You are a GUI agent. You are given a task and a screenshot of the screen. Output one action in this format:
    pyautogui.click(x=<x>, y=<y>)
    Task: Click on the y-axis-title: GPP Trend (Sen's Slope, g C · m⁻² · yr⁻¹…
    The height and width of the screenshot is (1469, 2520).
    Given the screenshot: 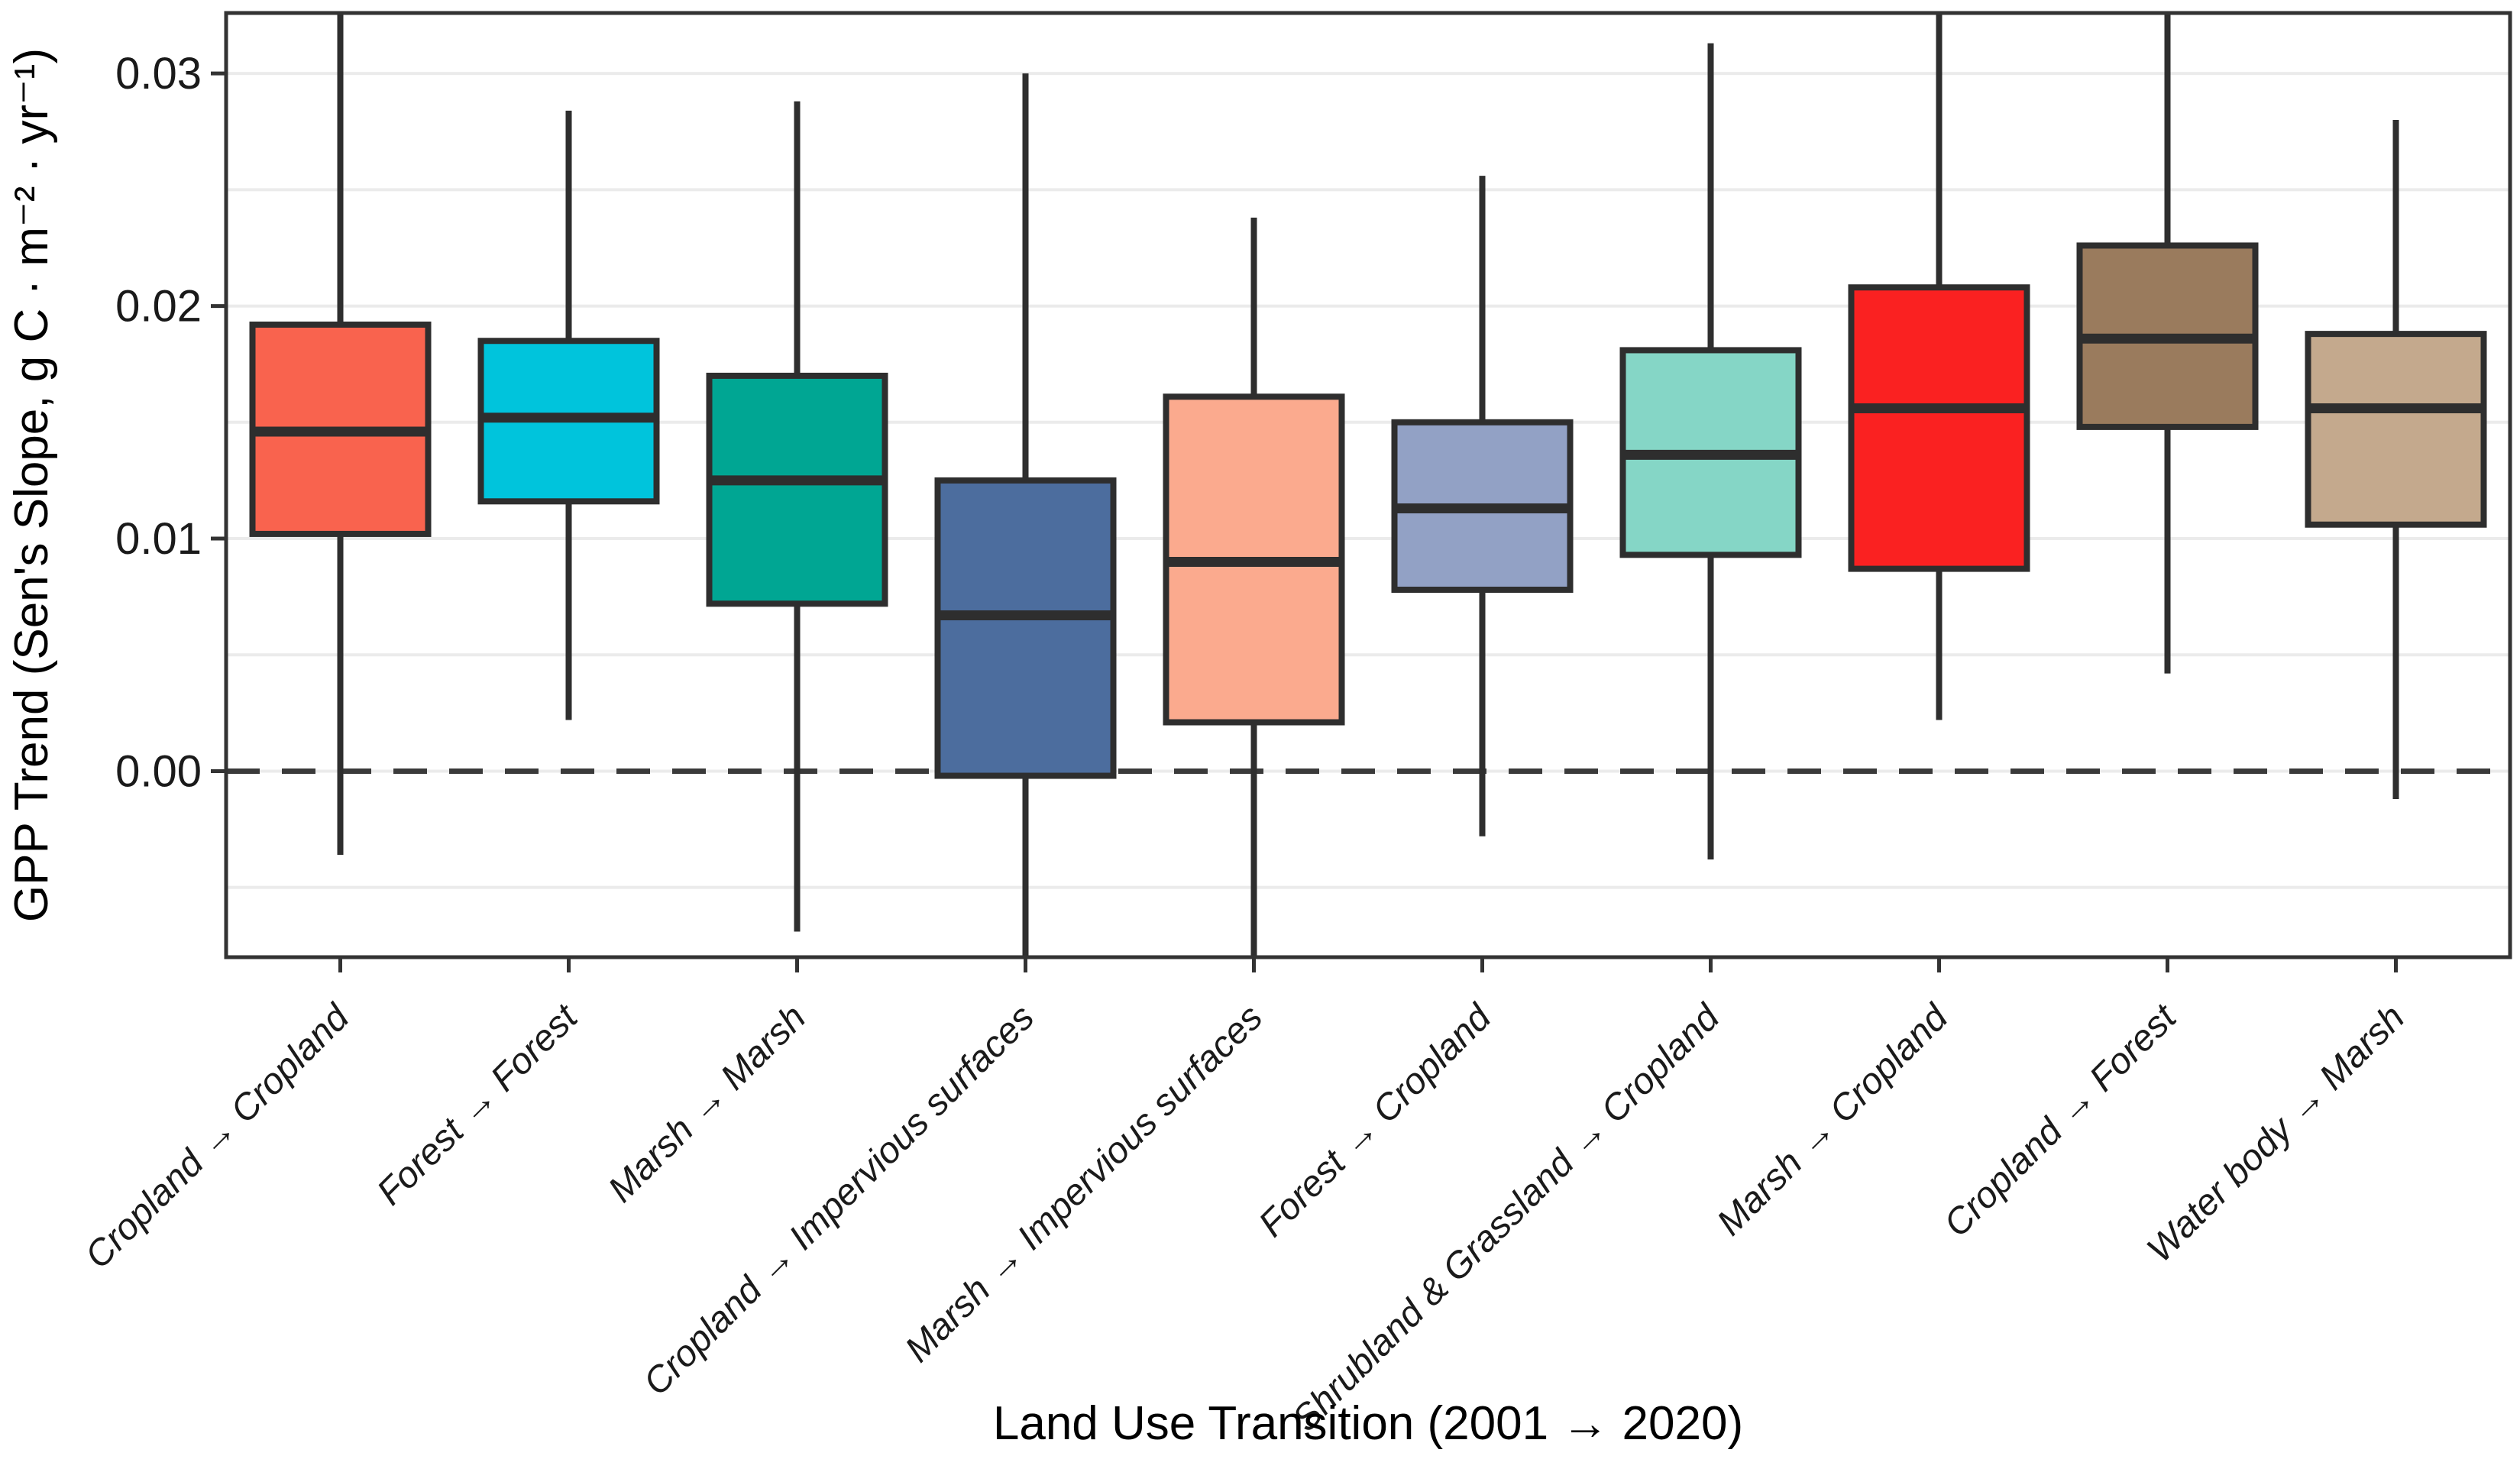 What is the action you would take?
    pyautogui.click(x=31, y=485)
    